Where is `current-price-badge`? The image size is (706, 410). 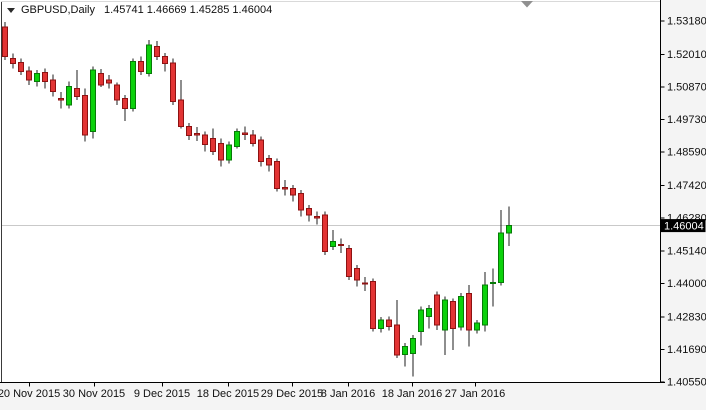 current-price-badge is located at coordinates (683, 226).